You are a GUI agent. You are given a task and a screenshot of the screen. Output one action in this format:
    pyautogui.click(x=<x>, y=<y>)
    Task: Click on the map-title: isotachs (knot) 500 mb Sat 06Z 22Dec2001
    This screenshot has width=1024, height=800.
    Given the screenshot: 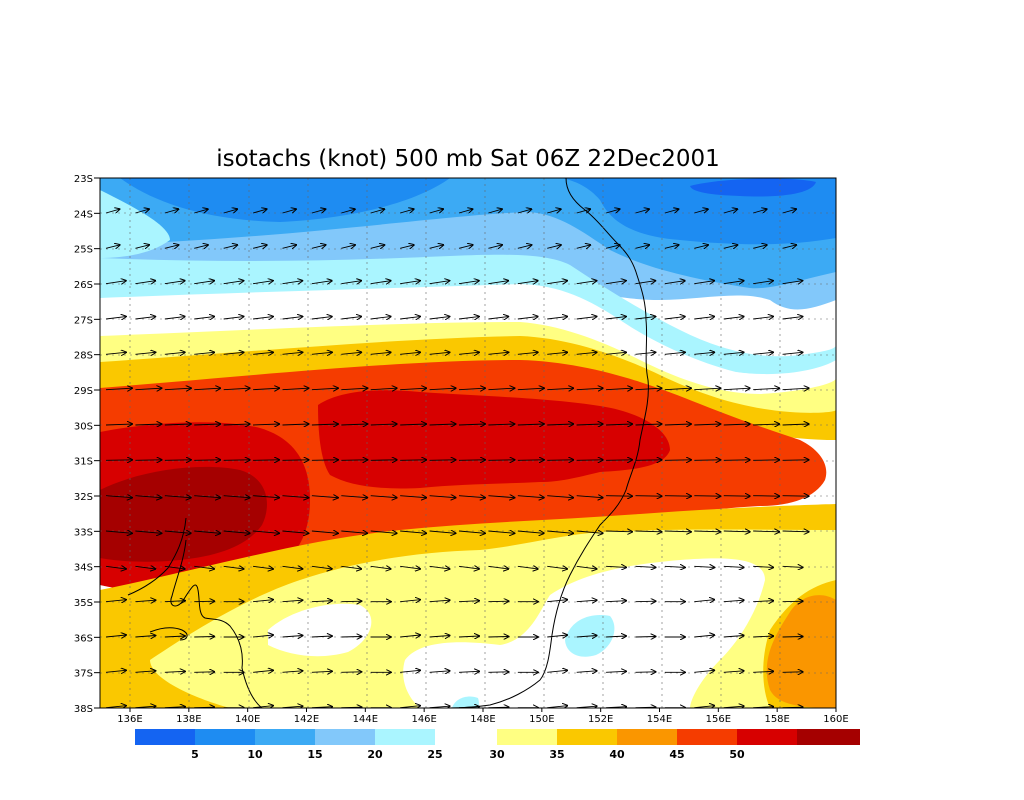 What is the action you would take?
    pyautogui.click(x=468, y=159)
    